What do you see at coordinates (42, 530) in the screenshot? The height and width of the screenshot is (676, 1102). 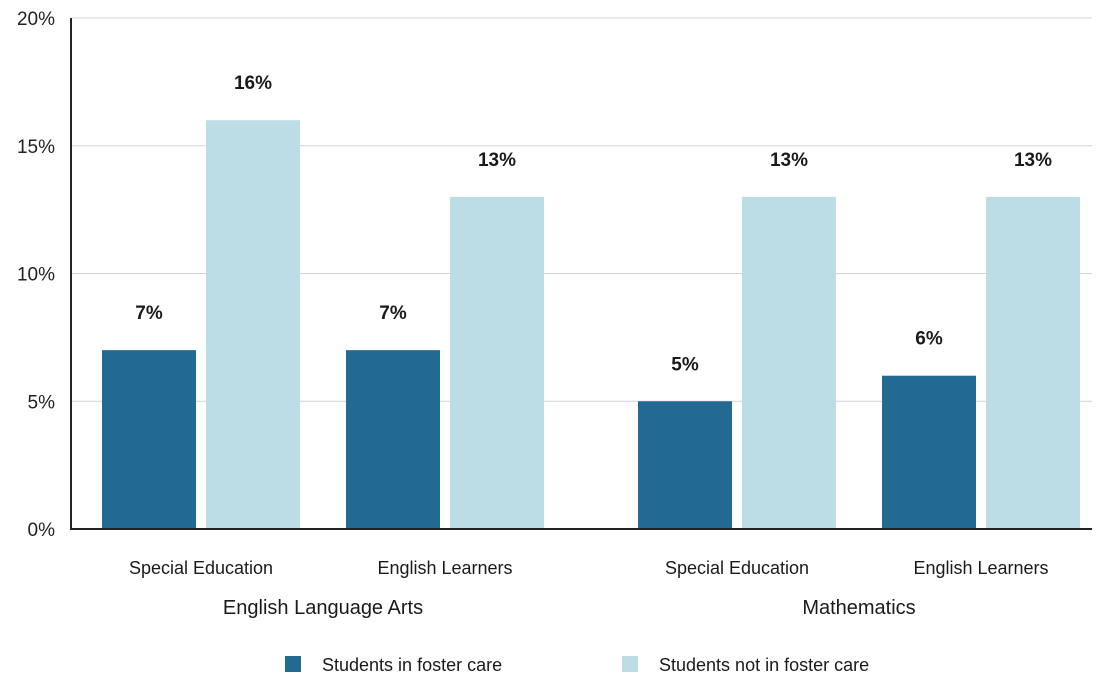 I see `y-tick-label: 0%` at bounding box center [42, 530].